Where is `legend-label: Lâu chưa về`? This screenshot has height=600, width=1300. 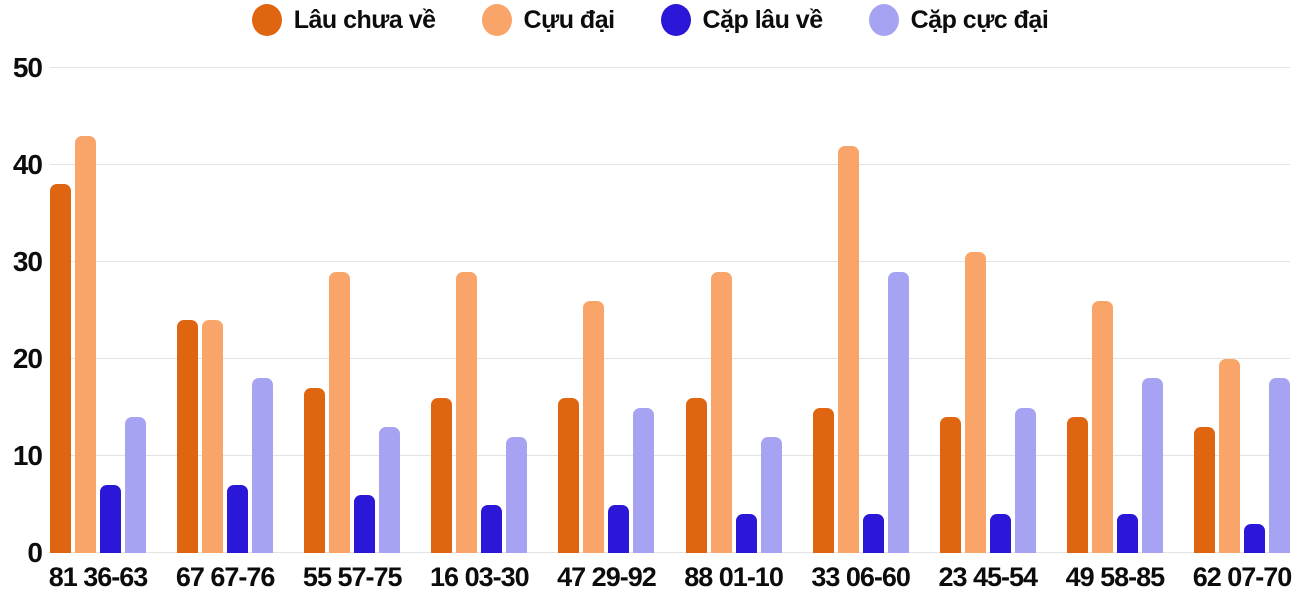 legend-label: Lâu chưa về is located at coordinates (364, 19).